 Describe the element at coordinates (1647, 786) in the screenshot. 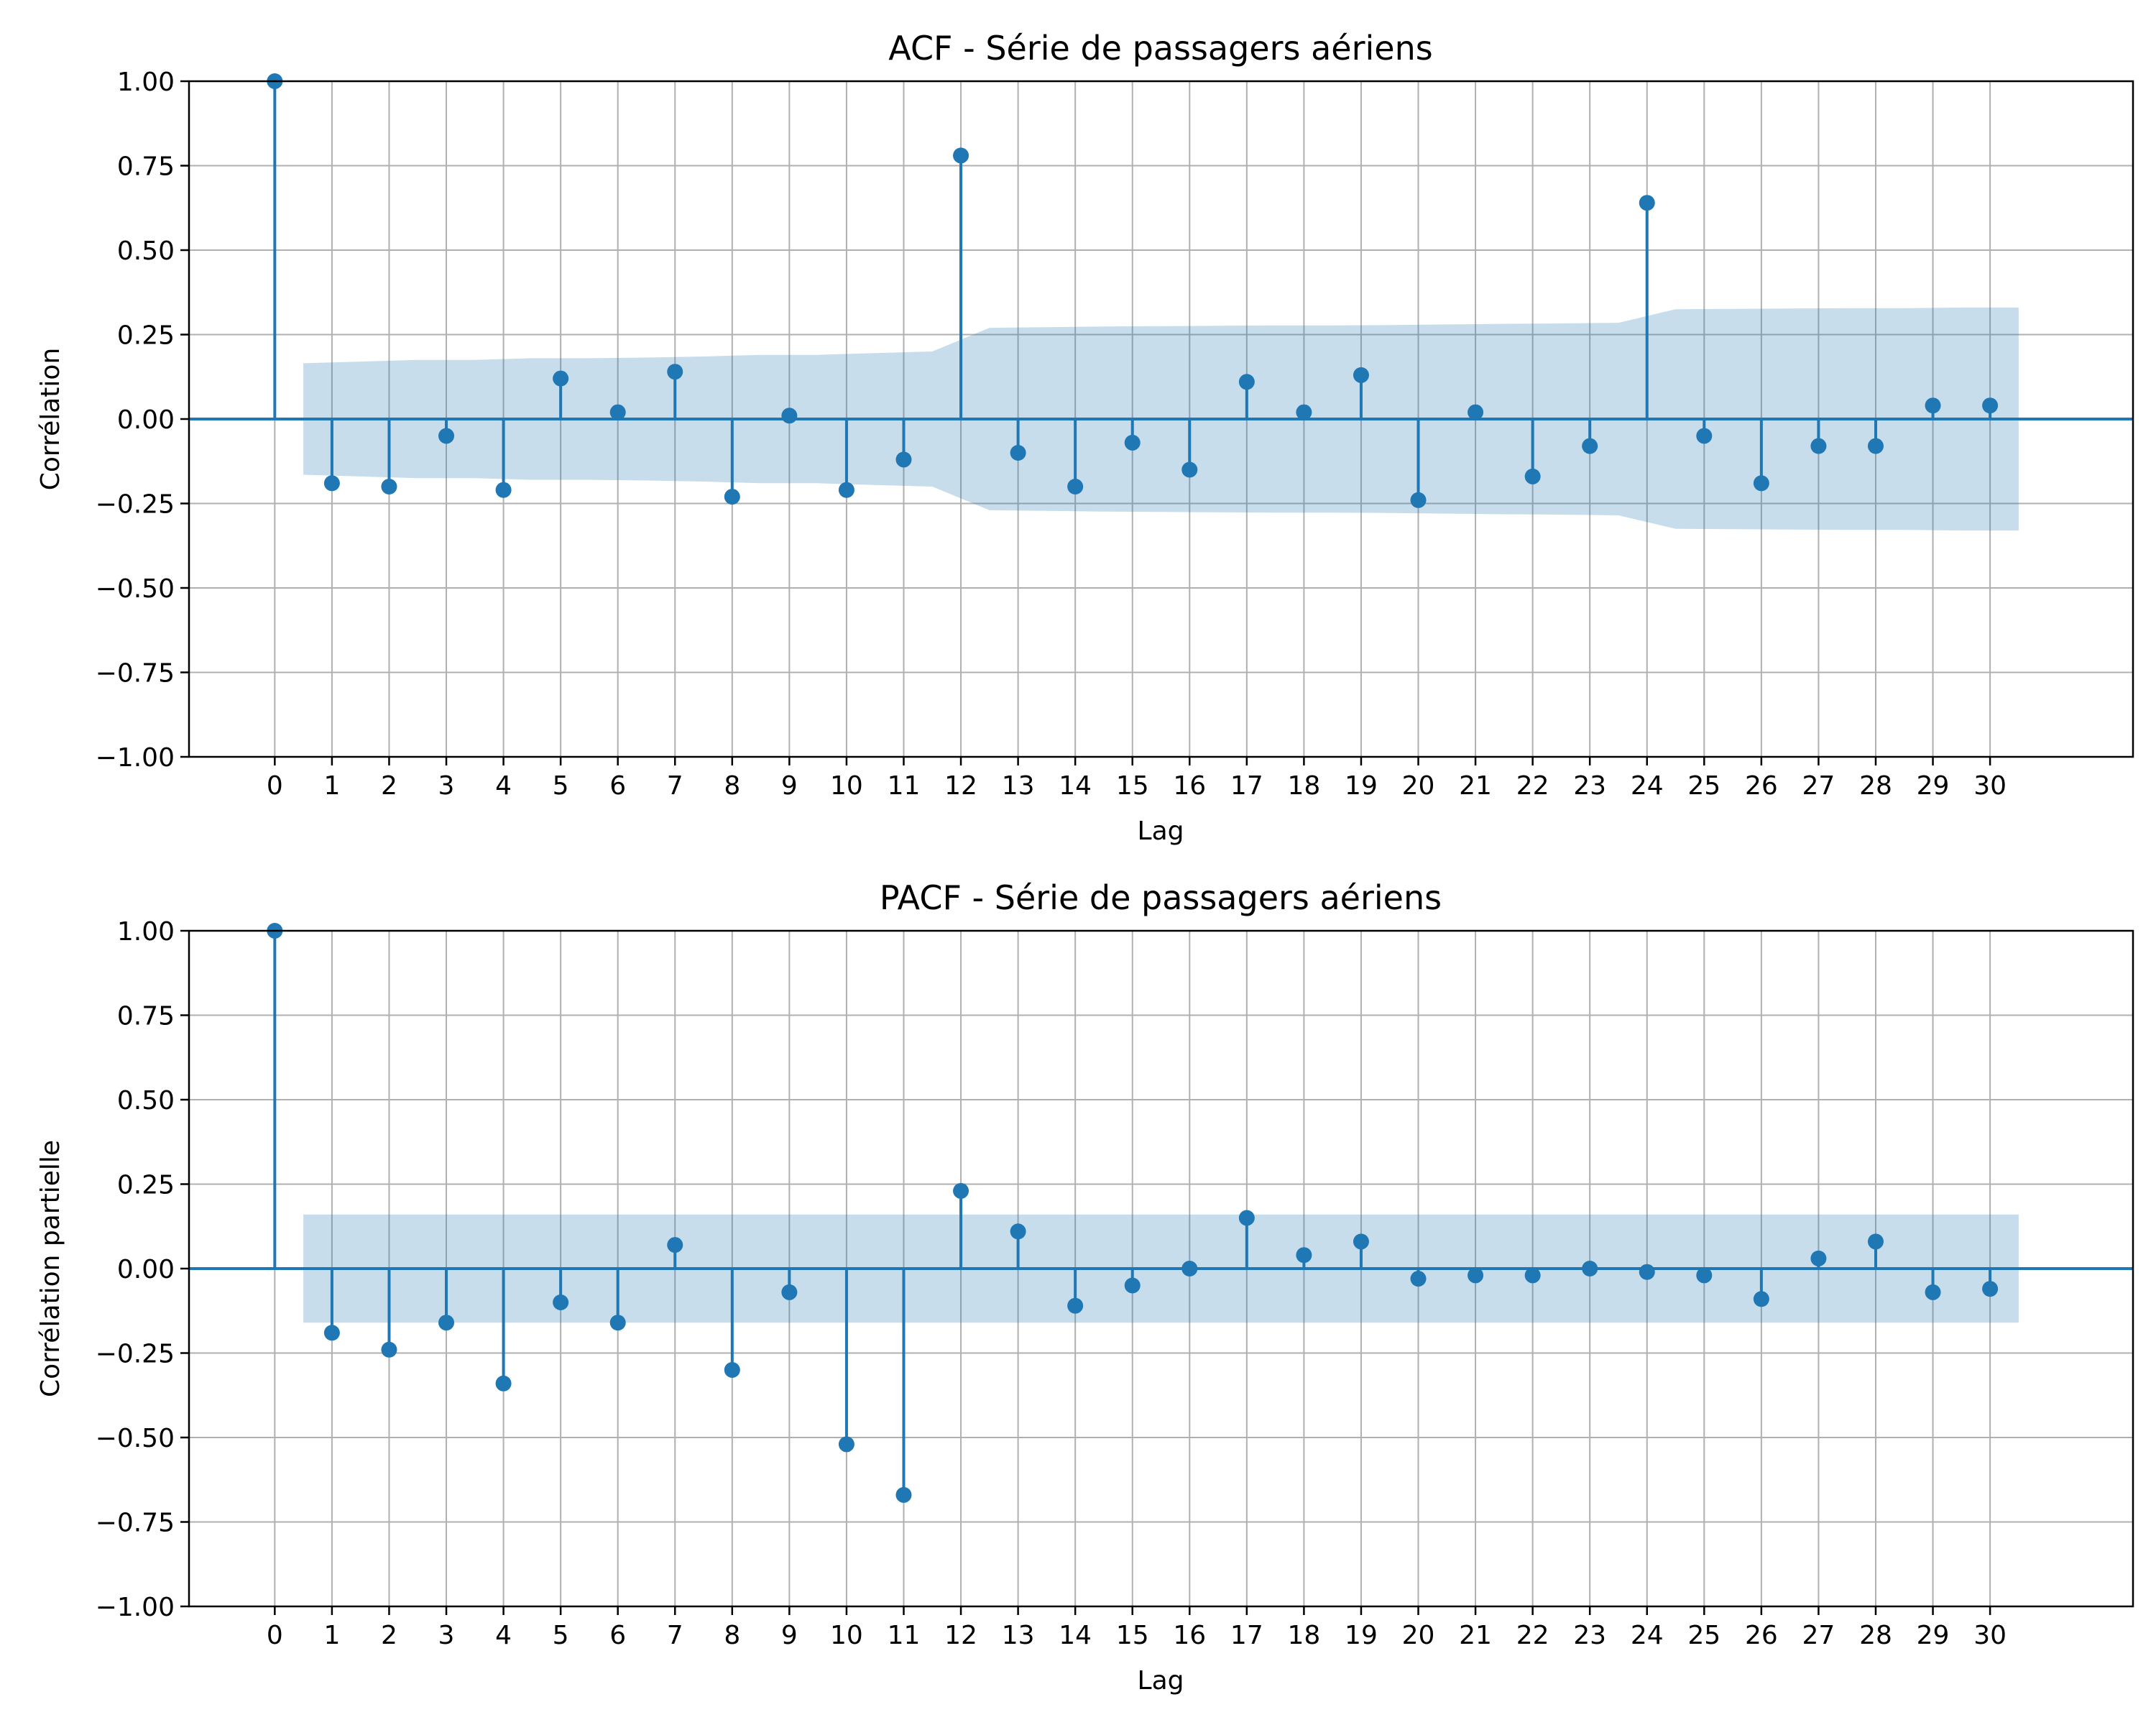

I see `acf-x-tick-label: 24` at that location.